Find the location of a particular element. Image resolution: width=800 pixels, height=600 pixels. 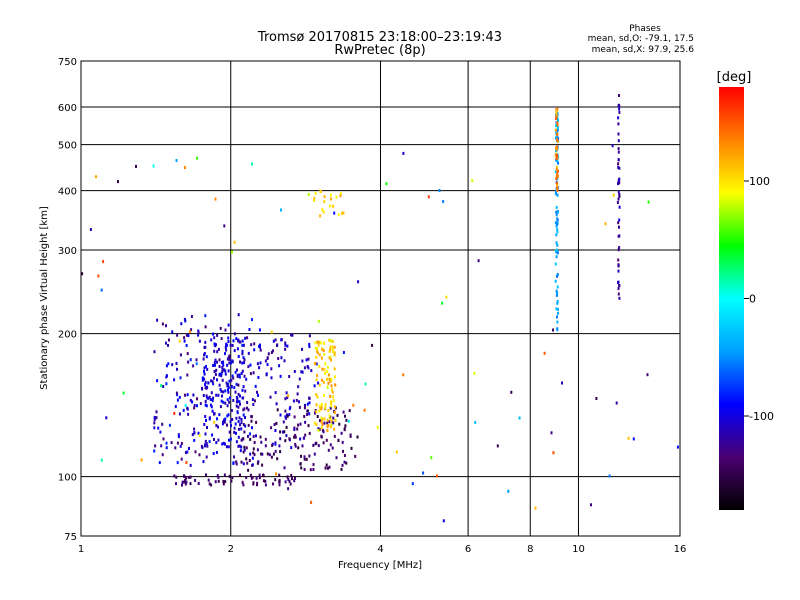

y-axis-ticks: 75 100 200 300 400 500 600 750 is located at coordinates (67, 300).